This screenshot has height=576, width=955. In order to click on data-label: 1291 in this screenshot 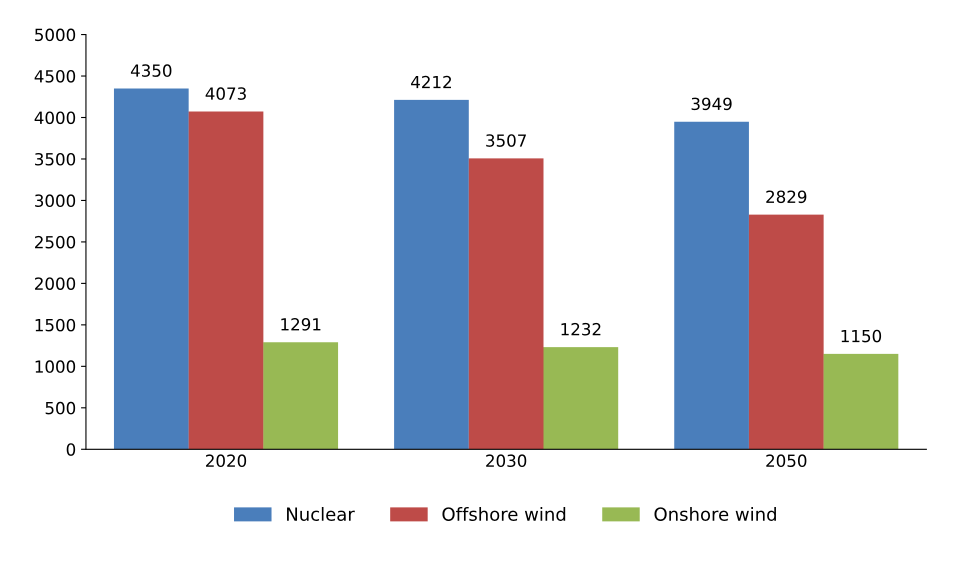, I will do `click(300, 324)`.